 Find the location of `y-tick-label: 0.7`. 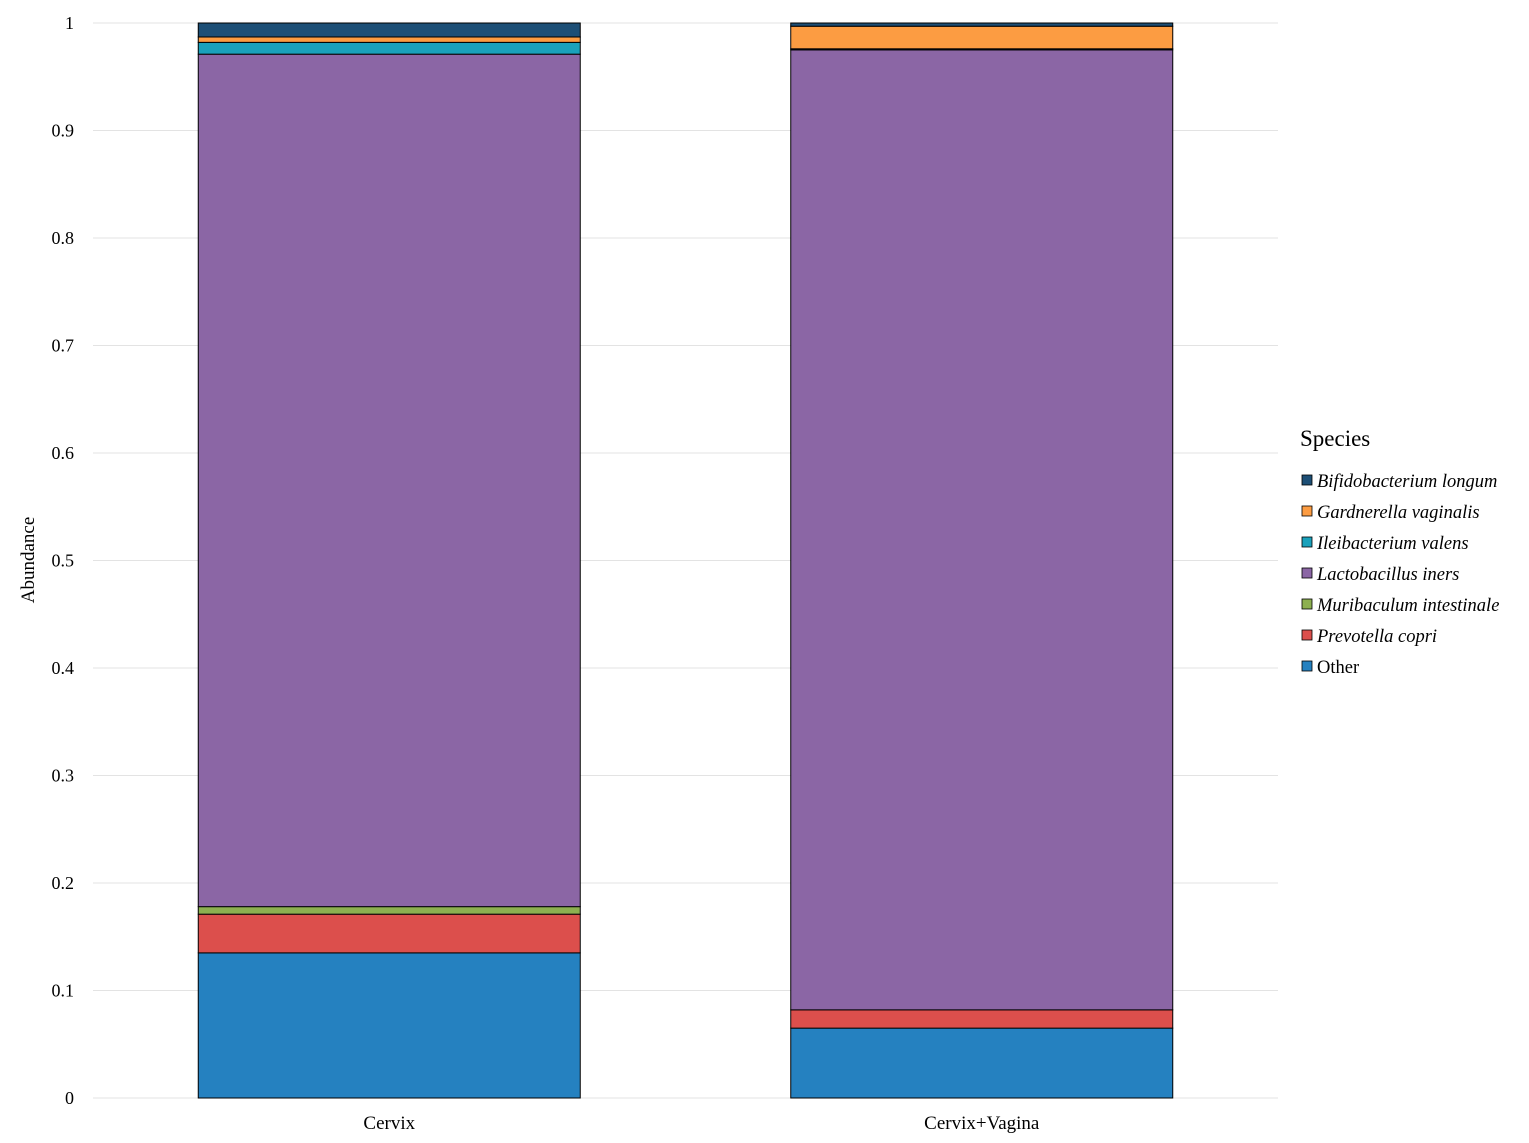

y-tick-label: 0.7 is located at coordinates (63, 346).